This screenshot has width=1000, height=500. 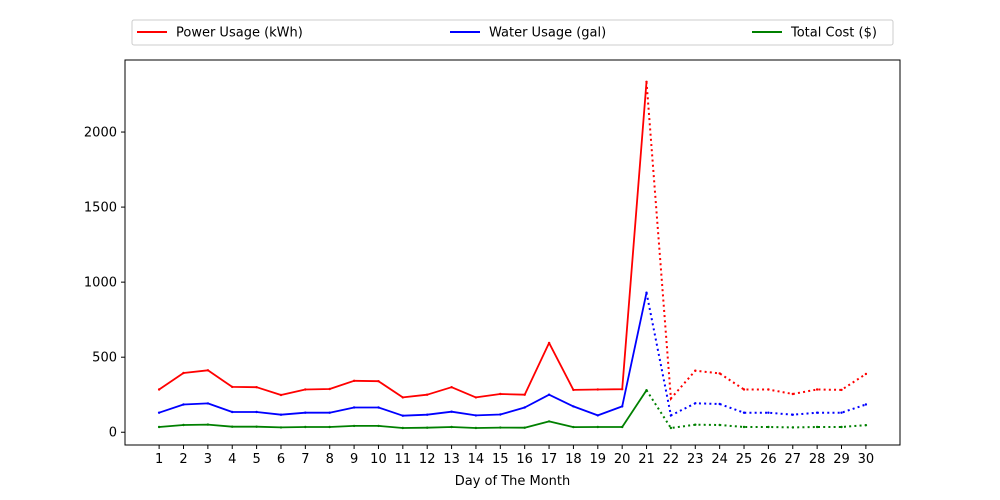 What do you see at coordinates (427, 459) in the screenshot?
I see `x-tick-label: 12` at bounding box center [427, 459].